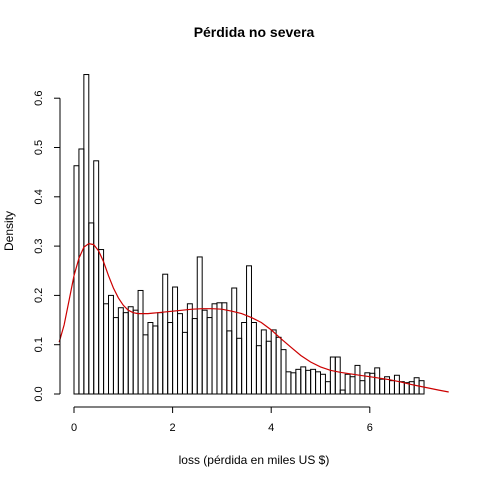  Describe the element at coordinates (47, 246) in the screenshot. I see `y-axis: 0.0 0.1 0.2 0.3 0.4 0.5 0.6` at that location.